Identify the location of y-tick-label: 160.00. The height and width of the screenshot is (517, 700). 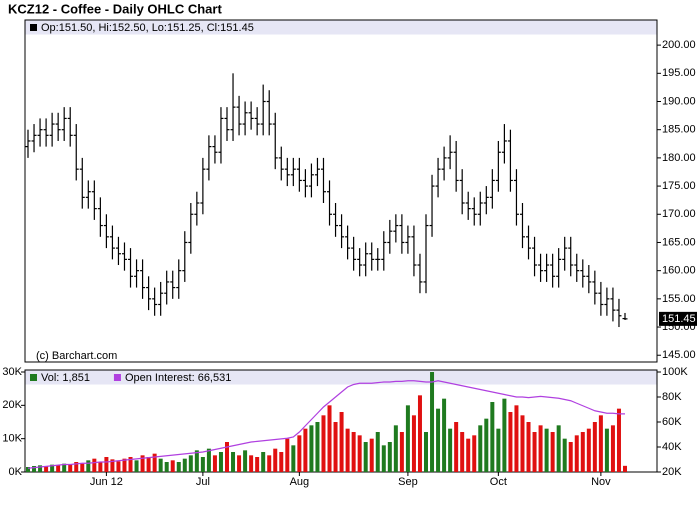
(679, 271).